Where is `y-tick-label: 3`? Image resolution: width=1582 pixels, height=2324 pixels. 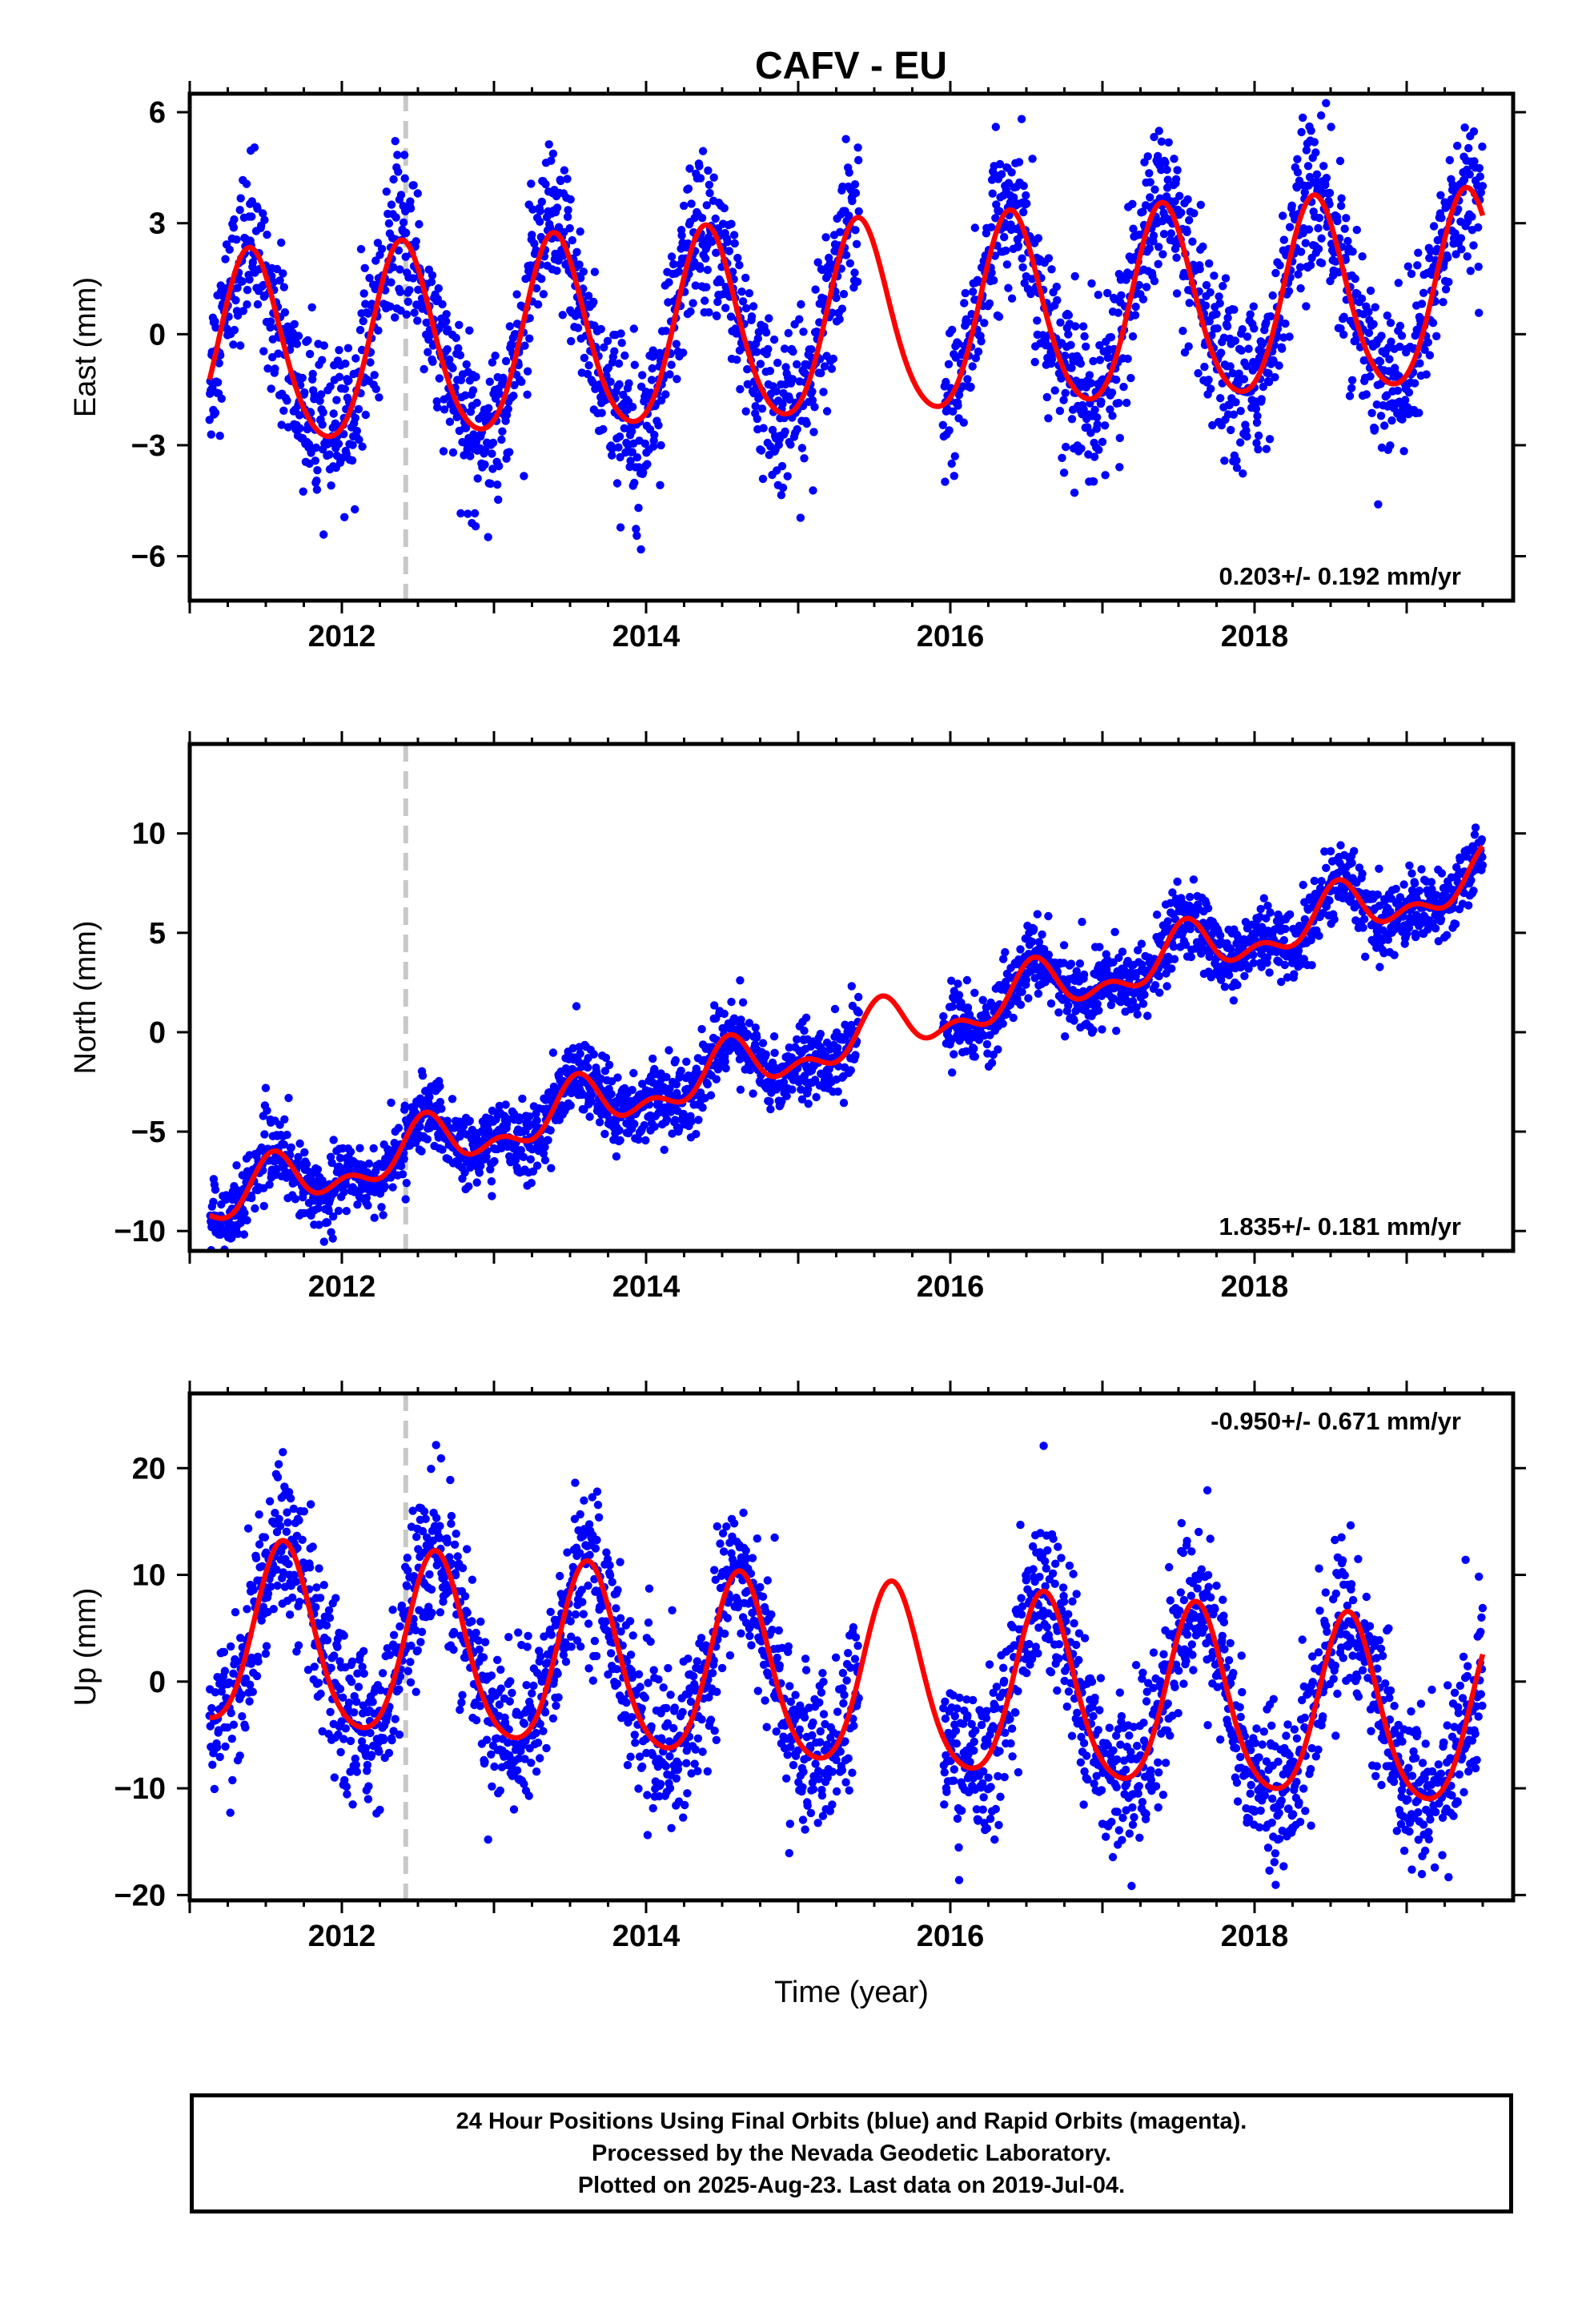
y-tick-label: 3 is located at coordinates (157, 224).